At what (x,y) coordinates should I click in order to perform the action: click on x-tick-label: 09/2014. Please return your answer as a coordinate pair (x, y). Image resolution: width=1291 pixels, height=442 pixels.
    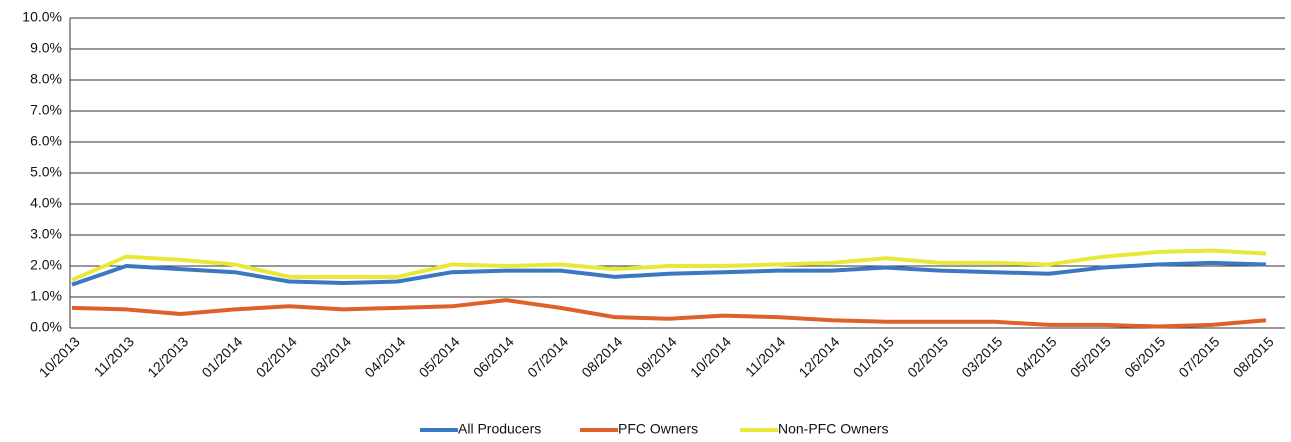
    Looking at the image, I should click on (656, 356).